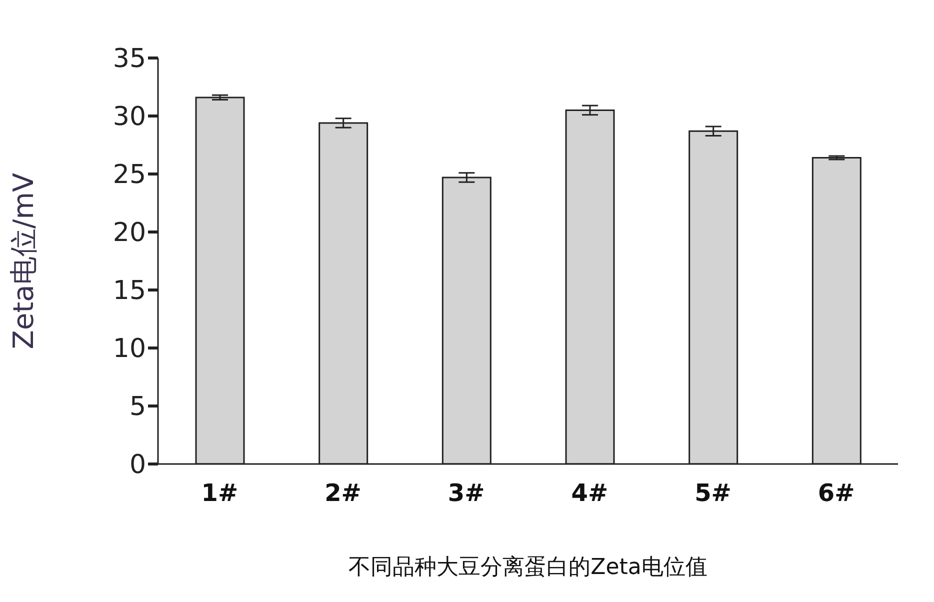 The image size is (934, 602). I want to click on y-tick-label: 25, so click(129, 175).